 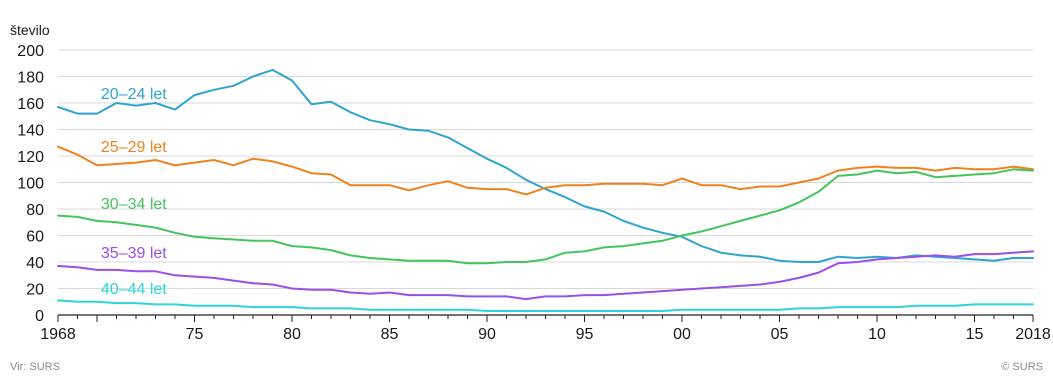 I want to click on series-label-1: 20–24 let, so click(x=134, y=94).